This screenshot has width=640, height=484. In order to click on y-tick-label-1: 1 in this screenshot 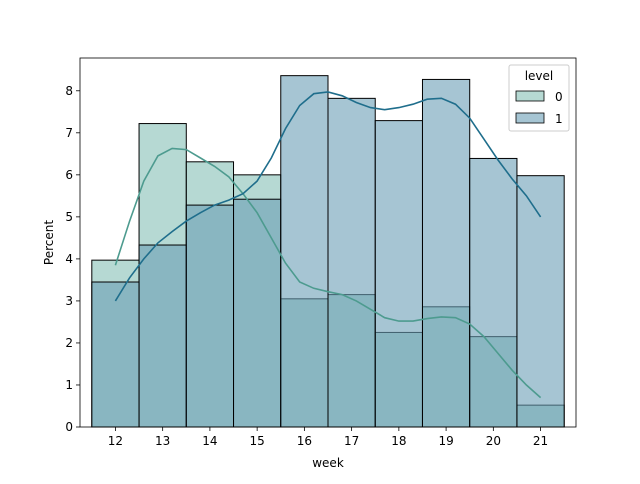, I will do `click(69, 385)`.